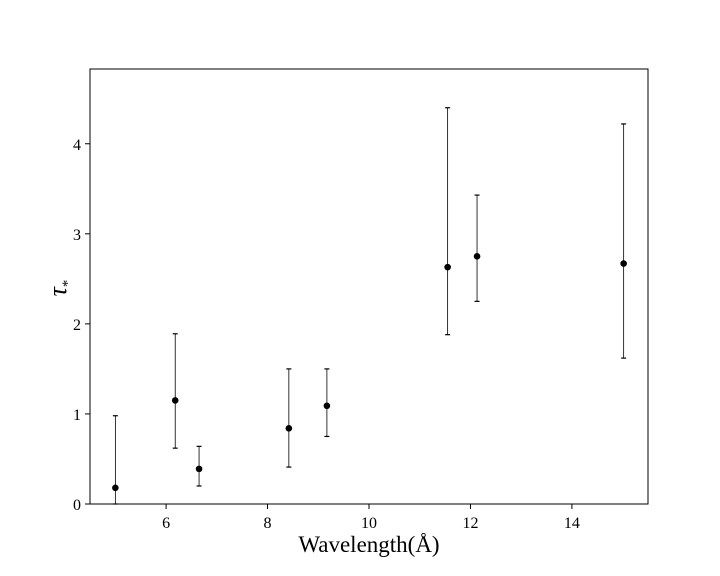 This screenshot has width=720, height=576. I want to click on x-tick-label: 8, so click(268, 523).